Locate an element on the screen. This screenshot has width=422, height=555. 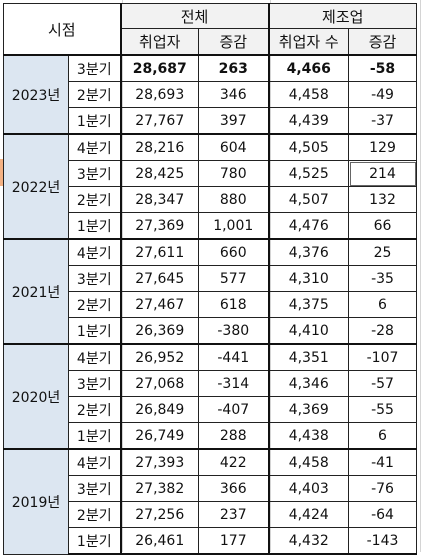
mfg-employed-cell: 4,375 is located at coordinates (308, 304).